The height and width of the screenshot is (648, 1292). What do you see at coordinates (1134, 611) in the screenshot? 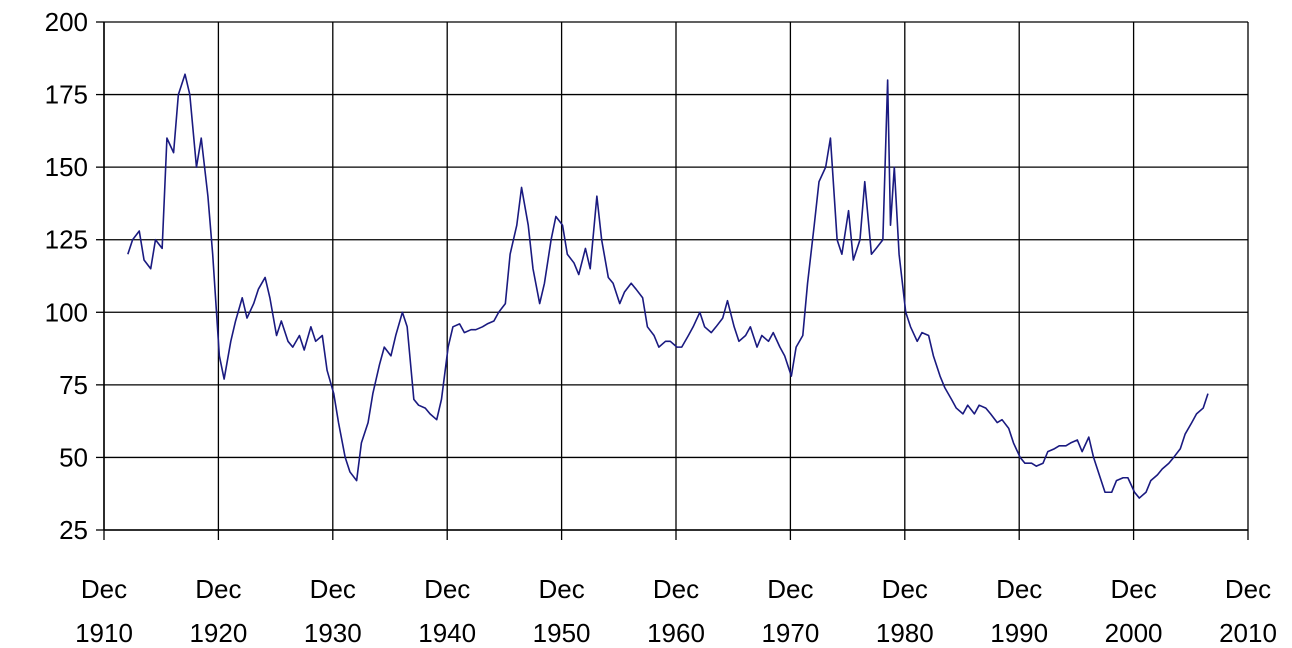
I see `x-tick-label: Dec 2000` at bounding box center [1134, 611].